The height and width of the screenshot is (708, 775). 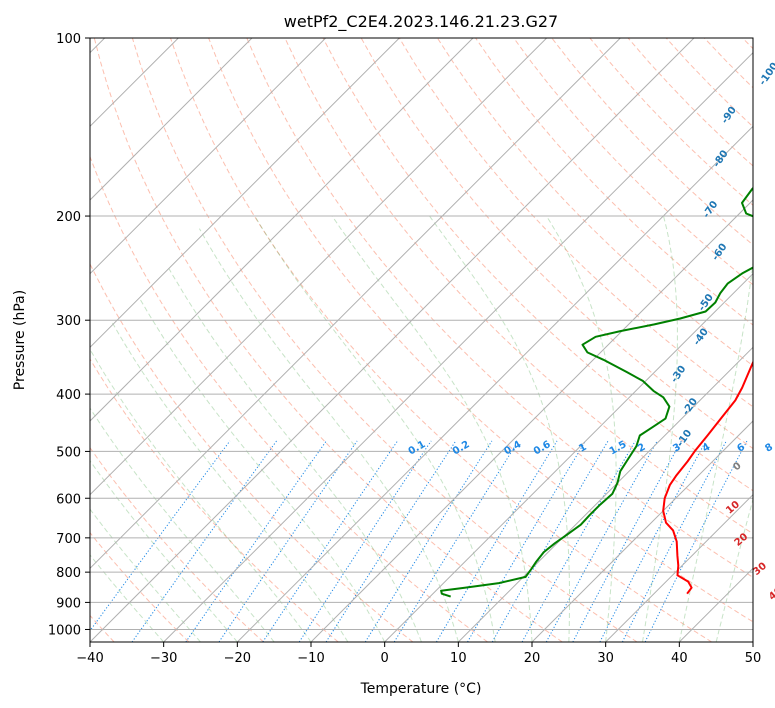 What do you see at coordinates (737, 466) in the screenshot?
I see `moist-adiabat-label: 0` at bounding box center [737, 466].